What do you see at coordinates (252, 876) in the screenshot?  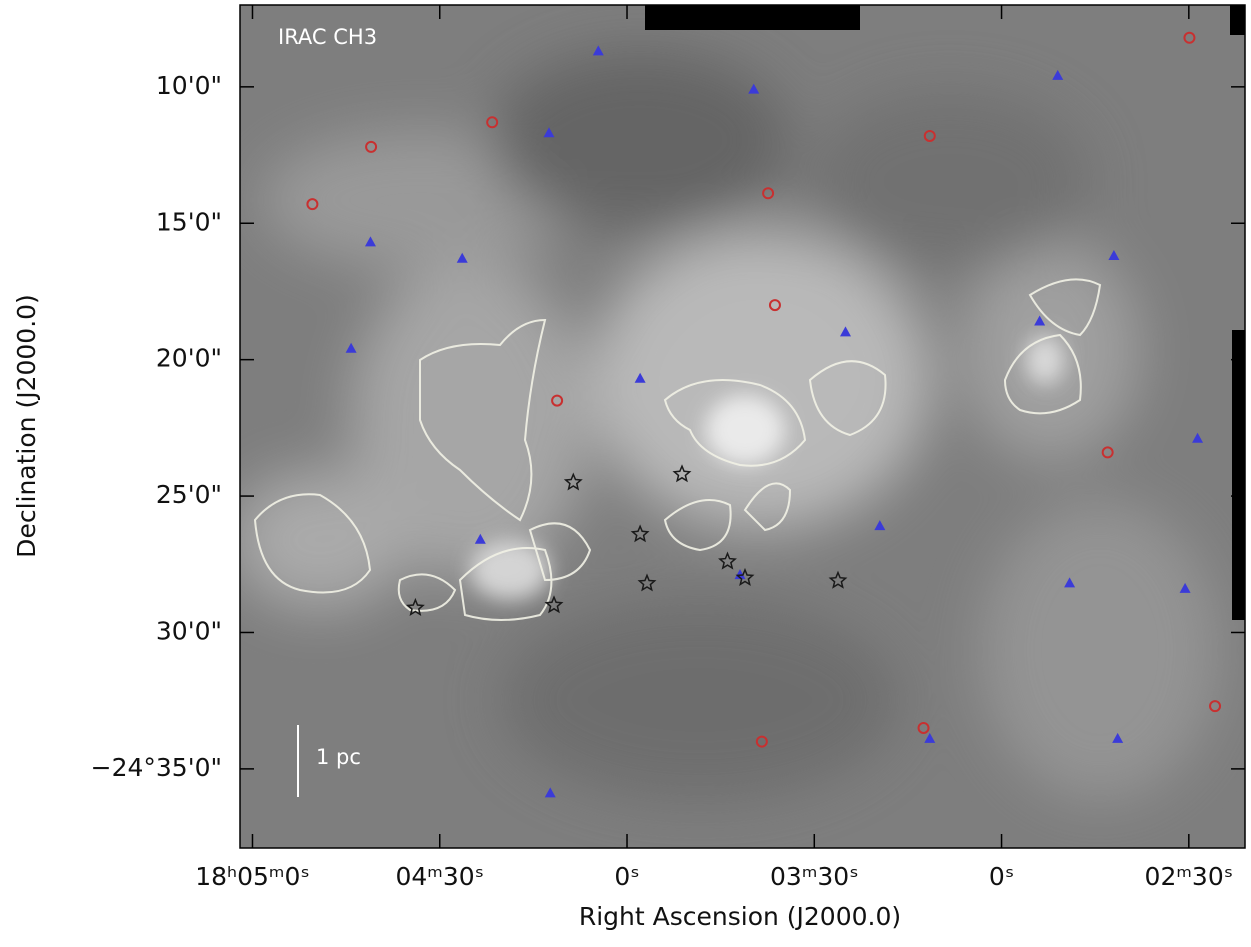 I see `x-tick-label: 18ʰ05ᵐ0ˢ` at bounding box center [252, 876].